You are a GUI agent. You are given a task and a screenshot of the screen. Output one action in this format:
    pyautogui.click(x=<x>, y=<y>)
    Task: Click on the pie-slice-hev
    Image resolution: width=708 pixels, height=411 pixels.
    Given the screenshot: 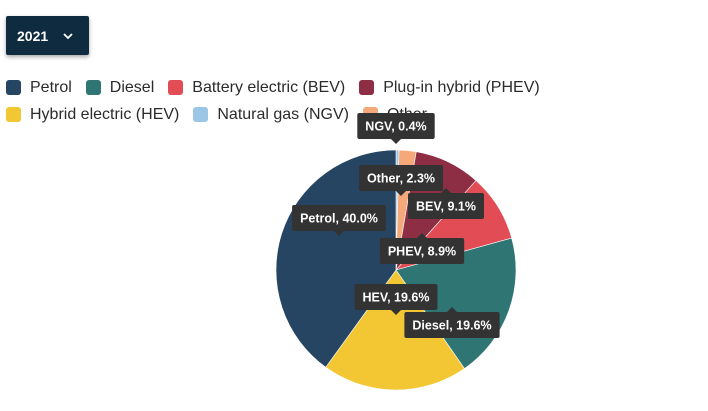 What is the action you would take?
    pyautogui.click(x=395, y=330)
    